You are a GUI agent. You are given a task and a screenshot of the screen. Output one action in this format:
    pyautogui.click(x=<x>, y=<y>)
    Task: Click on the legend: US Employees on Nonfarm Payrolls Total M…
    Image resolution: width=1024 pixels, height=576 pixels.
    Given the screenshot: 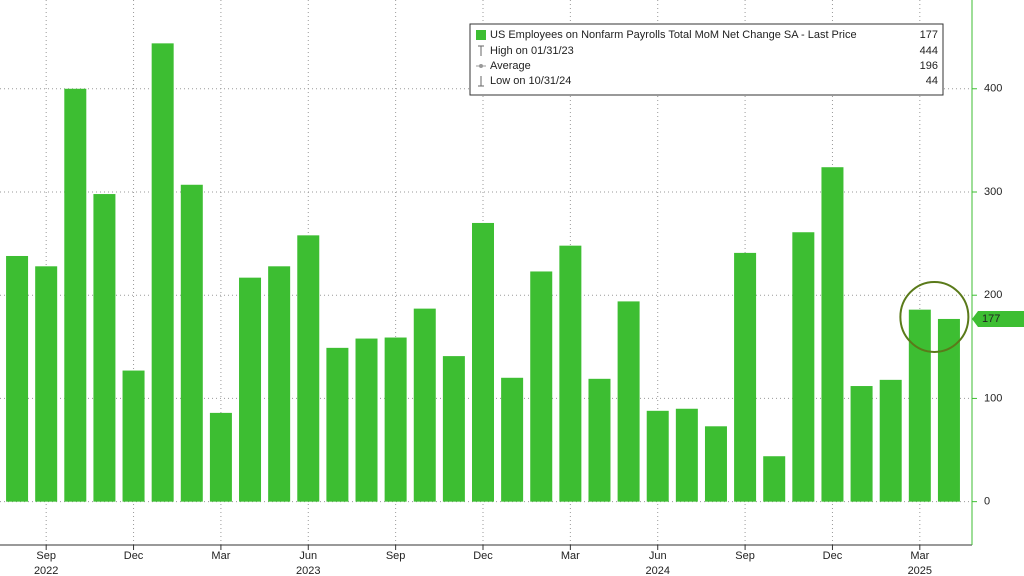 What is the action you would take?
    pyautogui.click(x=706, y=59)
    